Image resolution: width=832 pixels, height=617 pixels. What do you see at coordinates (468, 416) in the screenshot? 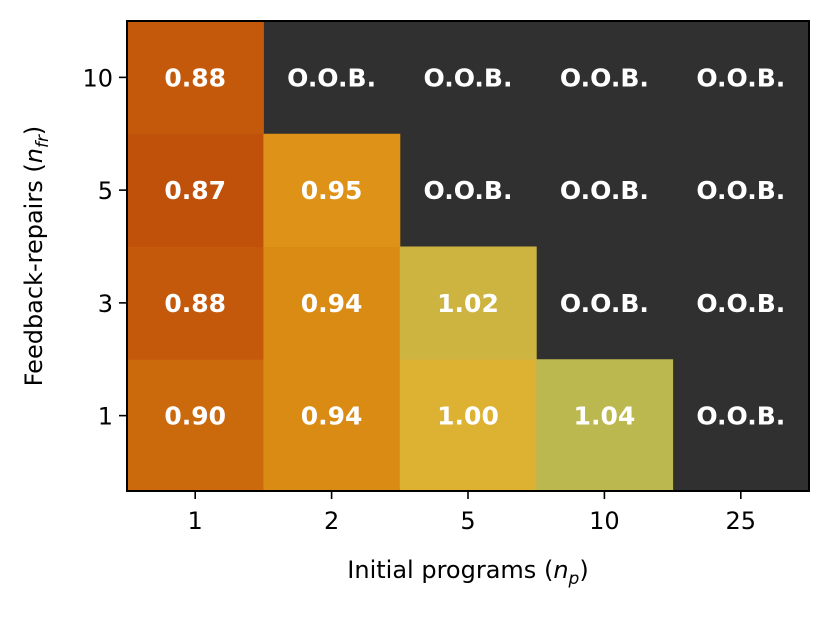
I see `heatmap-value-label: 1.00` at bounding box center [468, 416].